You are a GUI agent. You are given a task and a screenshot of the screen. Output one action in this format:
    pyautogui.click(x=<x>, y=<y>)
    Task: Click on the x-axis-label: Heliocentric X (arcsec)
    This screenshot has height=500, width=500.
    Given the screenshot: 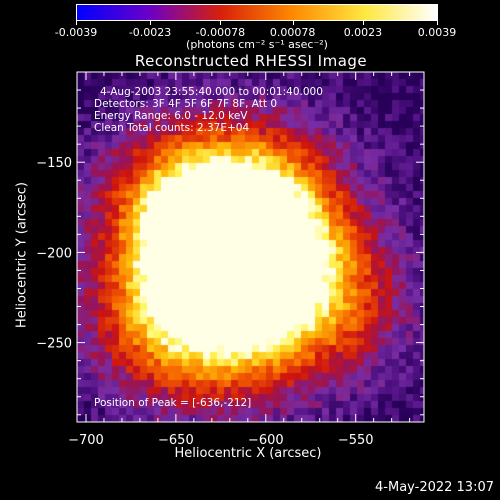 What is the action you would take?
    pyautogui.click(x=248, y=453)
    